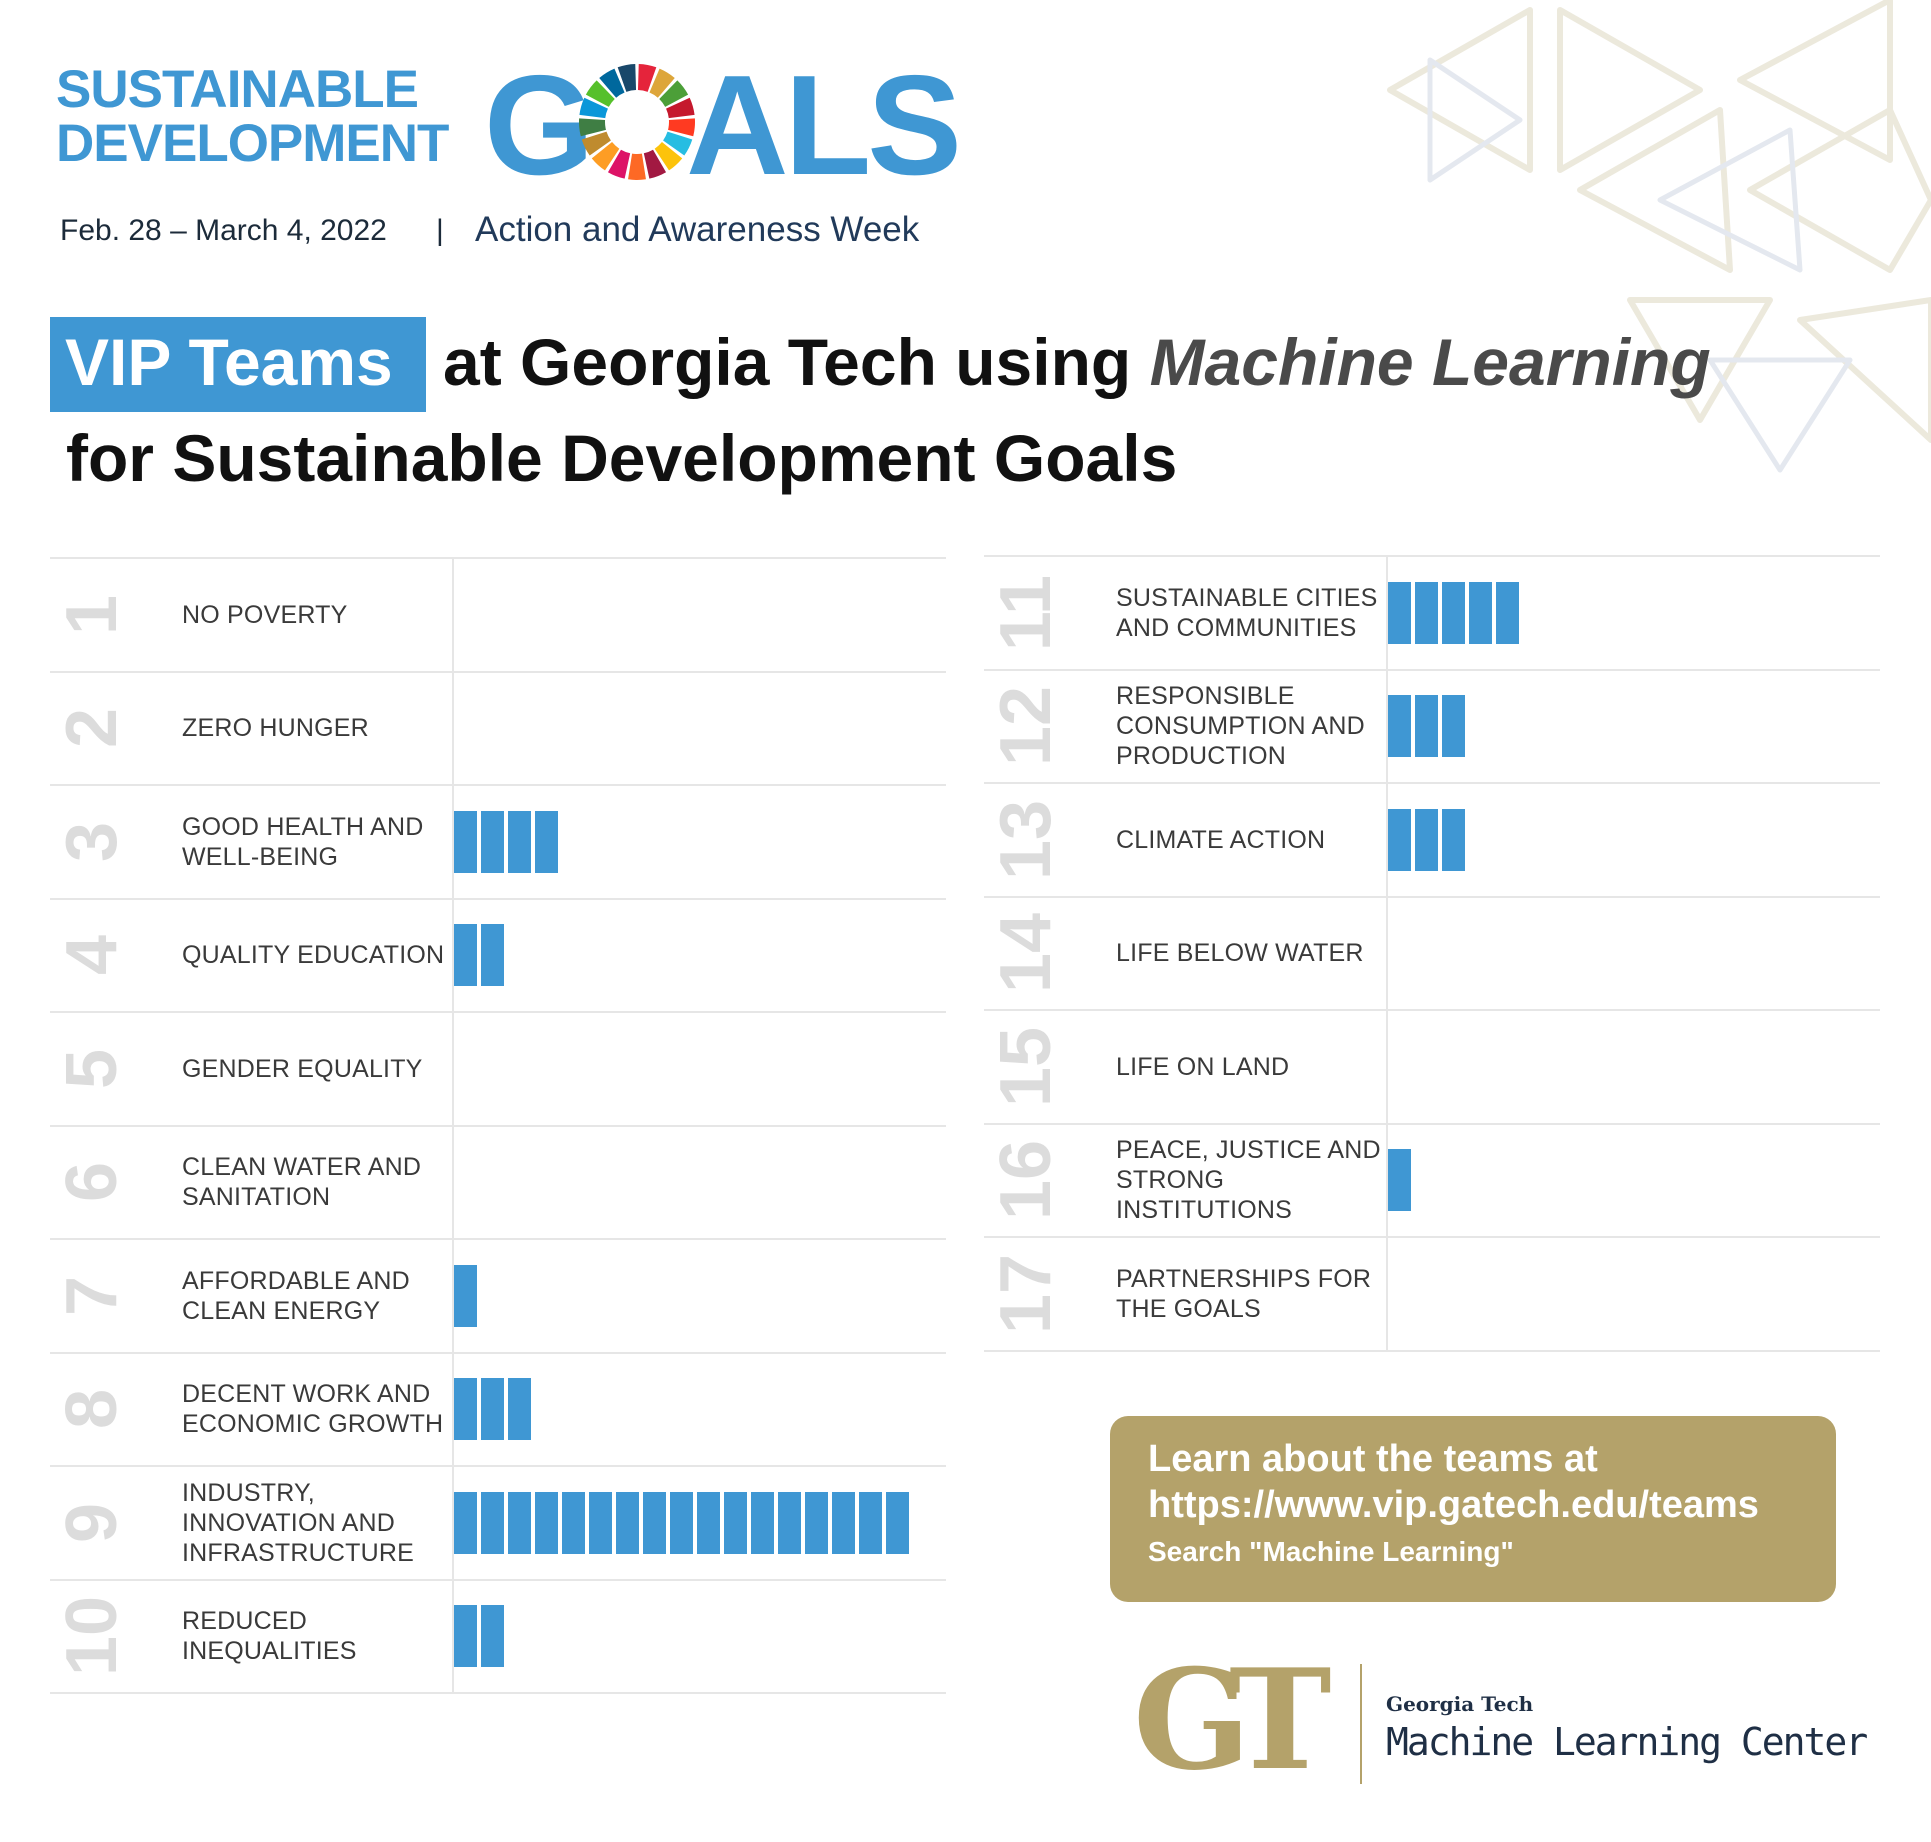 The image size is (1931, 1842). What do you see at coordinates (92, 1636) in the screenshot?
I see `goal-number: 10` at bounding box center [92, 1636].